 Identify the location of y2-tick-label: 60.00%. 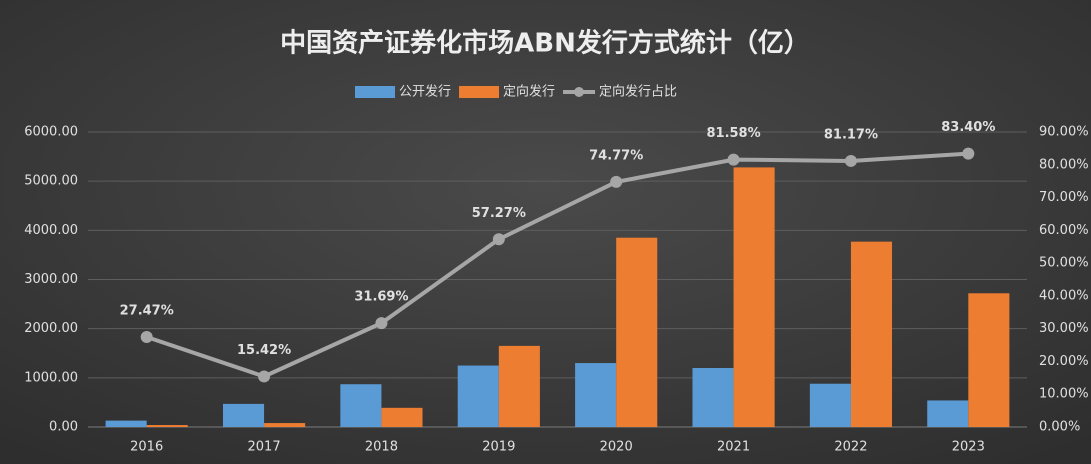
(1064, 230).